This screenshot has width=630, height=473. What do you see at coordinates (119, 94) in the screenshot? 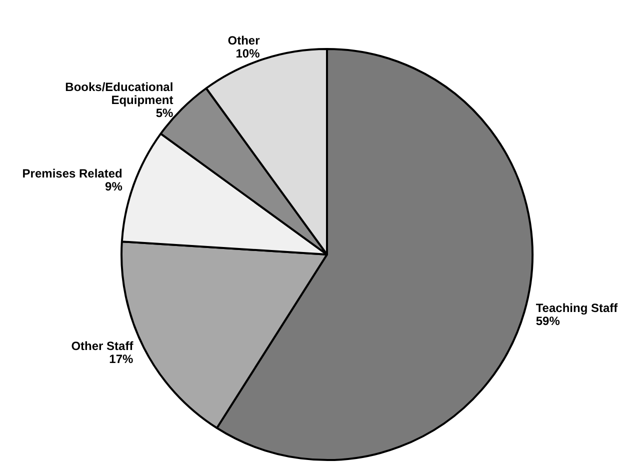
I see `slice-label: Books/Educational Equipment` at bounding box center [119, 94].